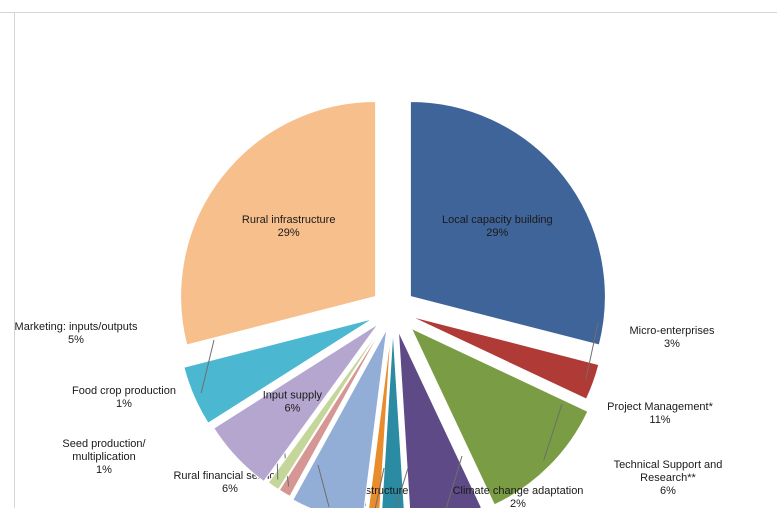  I want to click on slice-label-11: Rural infrastructure 29%, so click(289, 226).